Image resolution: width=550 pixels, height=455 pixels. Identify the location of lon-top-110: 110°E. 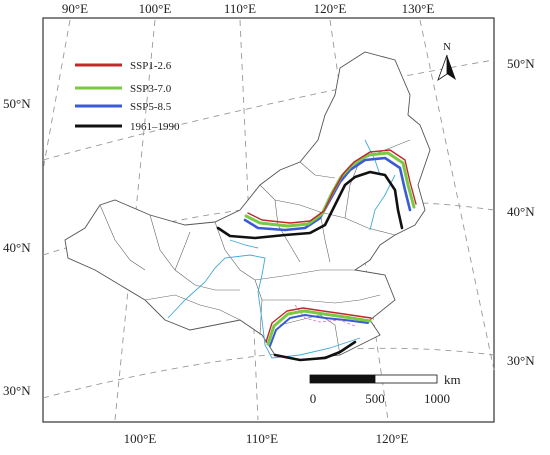
(240, 8).